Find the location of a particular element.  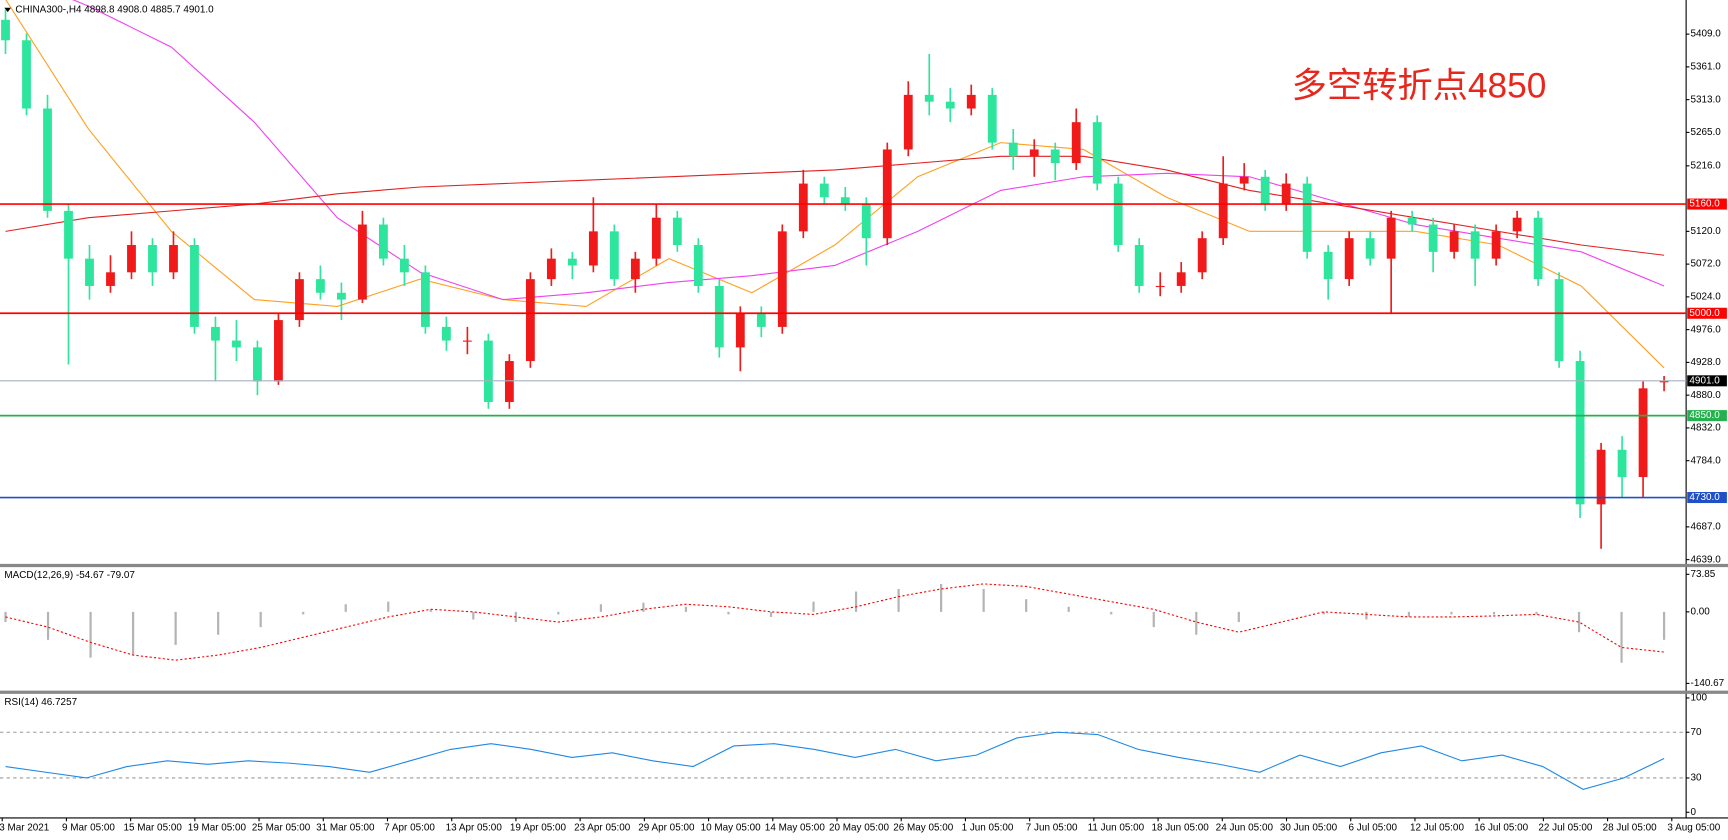

x-tick-label: 23 Apr 05:00 is located at coordinates (602, 827).